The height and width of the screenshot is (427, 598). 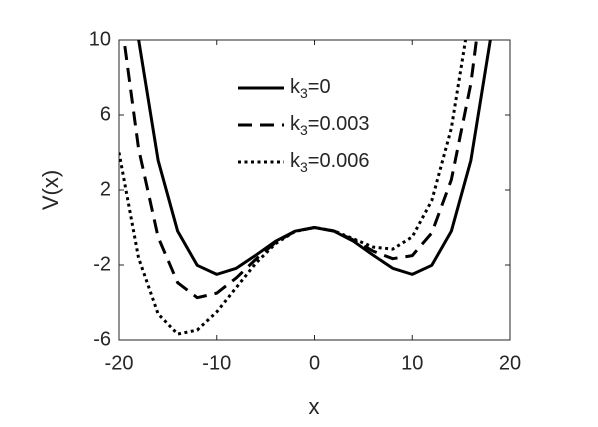 What do you see at coordinates (216, 363) in the screenshot?
I see `x-tick-label: -10` at bounding box center [216, 363].